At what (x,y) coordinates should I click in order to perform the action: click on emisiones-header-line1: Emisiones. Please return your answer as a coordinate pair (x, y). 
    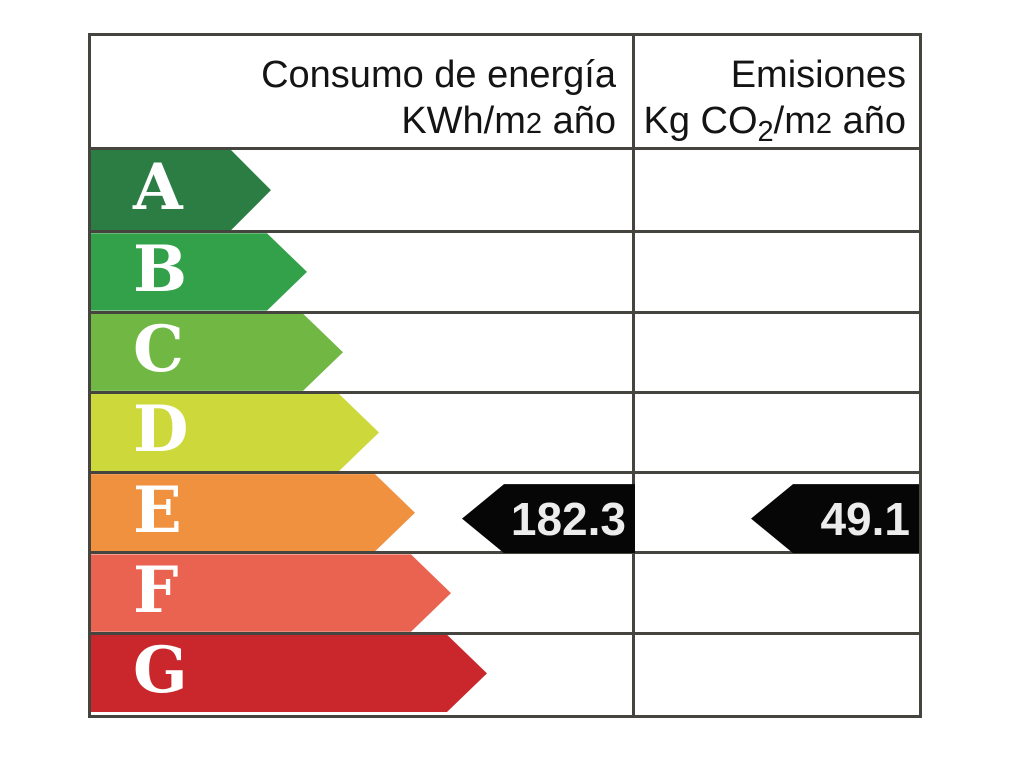
    Looking at the image, I should click on (818, 75).